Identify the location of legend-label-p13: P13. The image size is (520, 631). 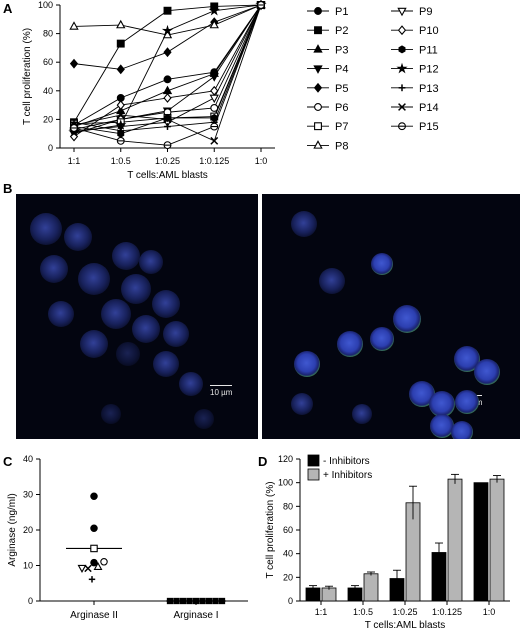
(429, 89).